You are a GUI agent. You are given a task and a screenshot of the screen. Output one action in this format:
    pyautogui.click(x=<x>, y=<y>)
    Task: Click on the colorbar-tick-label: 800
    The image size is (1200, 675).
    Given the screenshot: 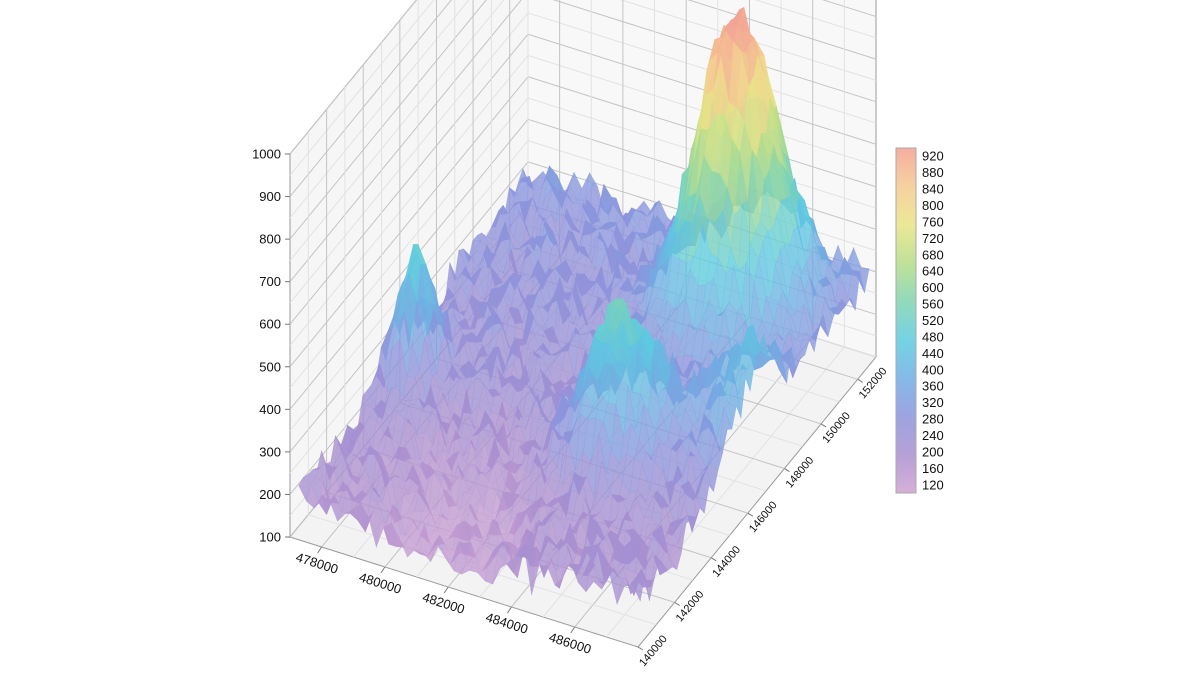 What is the action you would take?
    pyautogui.click(x=933, y=205)
    